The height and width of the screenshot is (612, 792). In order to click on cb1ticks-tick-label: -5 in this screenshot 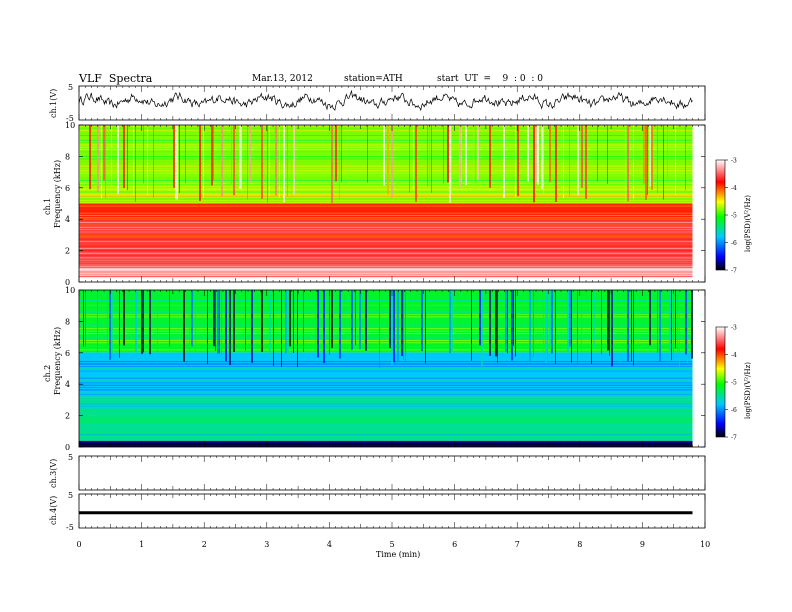, I will do `click(734, 216)`.